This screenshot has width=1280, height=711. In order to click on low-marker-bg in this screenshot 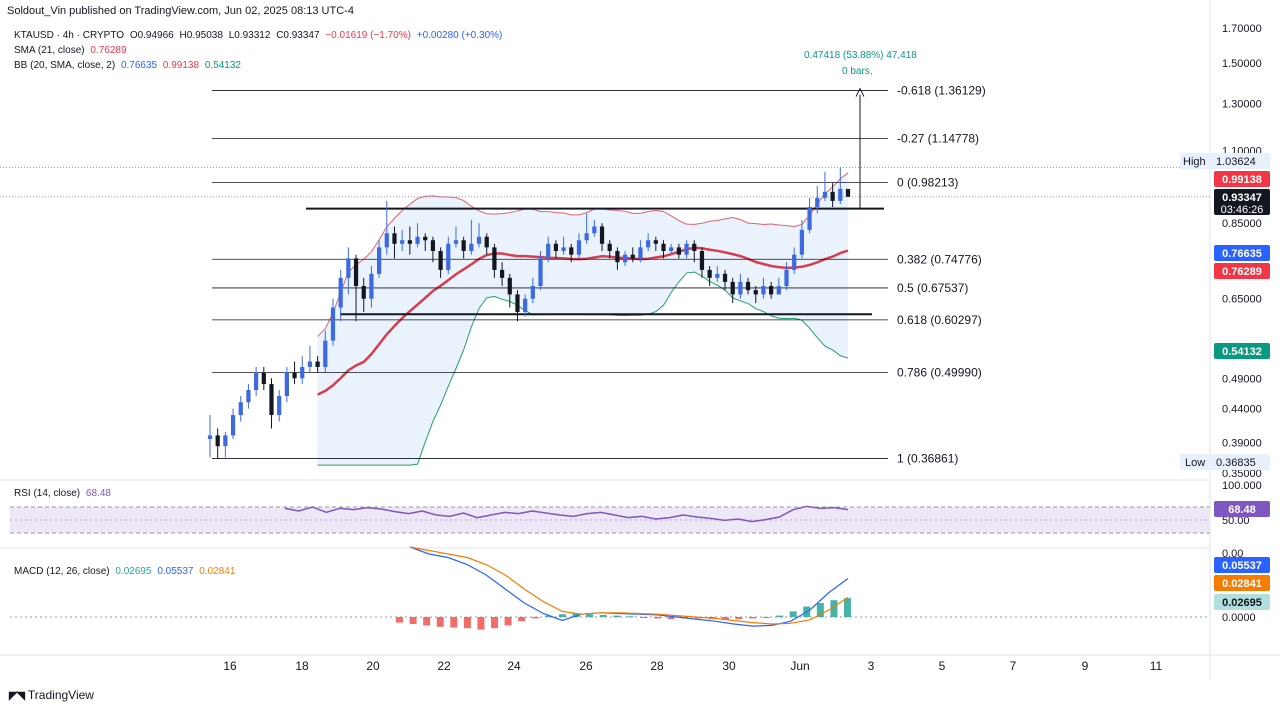, I will do `click(1225, 462)`.